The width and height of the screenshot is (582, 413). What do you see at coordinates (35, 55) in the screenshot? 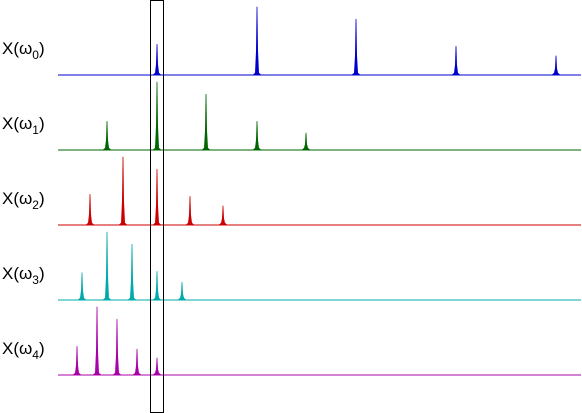
I see `row-label-subscript: 0` at bounding box center [35, 55].